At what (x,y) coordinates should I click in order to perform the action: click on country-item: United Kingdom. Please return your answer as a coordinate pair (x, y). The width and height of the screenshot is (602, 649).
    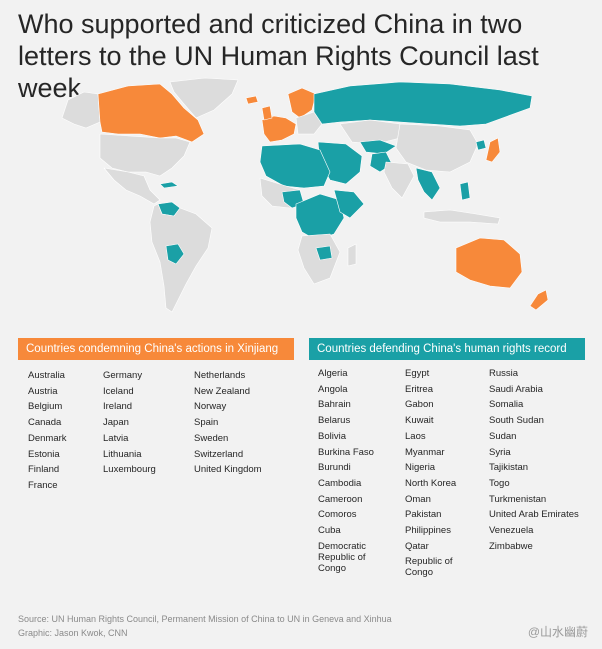
    Looking at the image, I should click on (228, 470).